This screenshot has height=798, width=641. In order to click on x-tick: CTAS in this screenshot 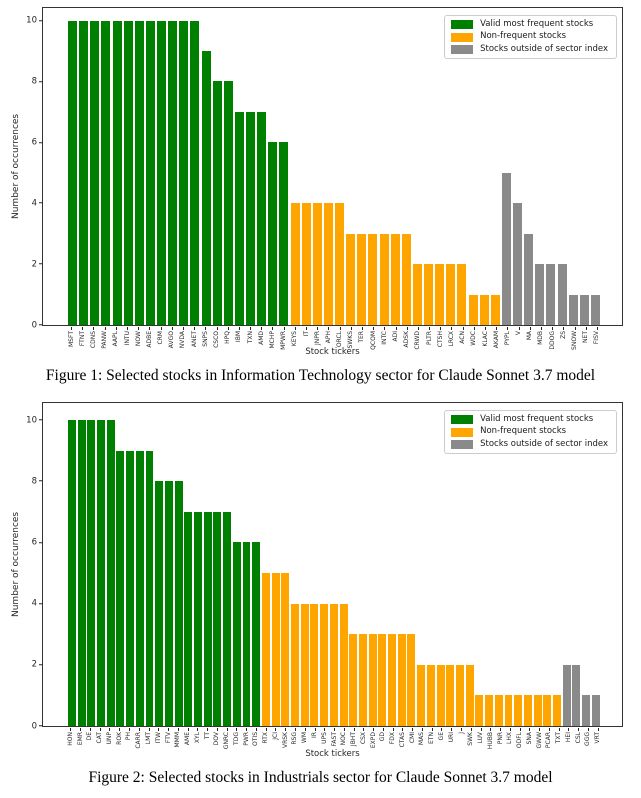, I will do `click(403, 740)`.